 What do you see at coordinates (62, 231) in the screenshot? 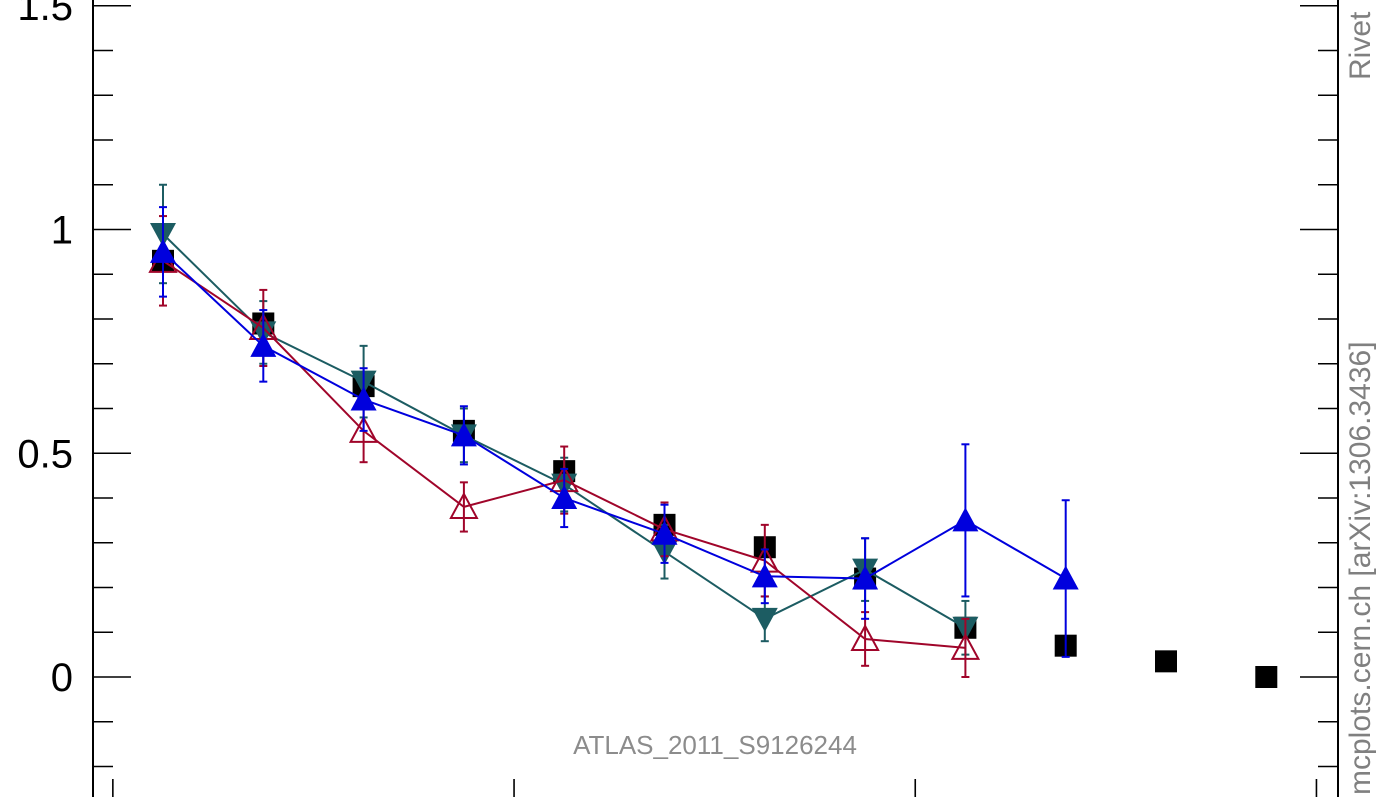
I see `y-tick-label: 1` at bounding box center [62, 231].